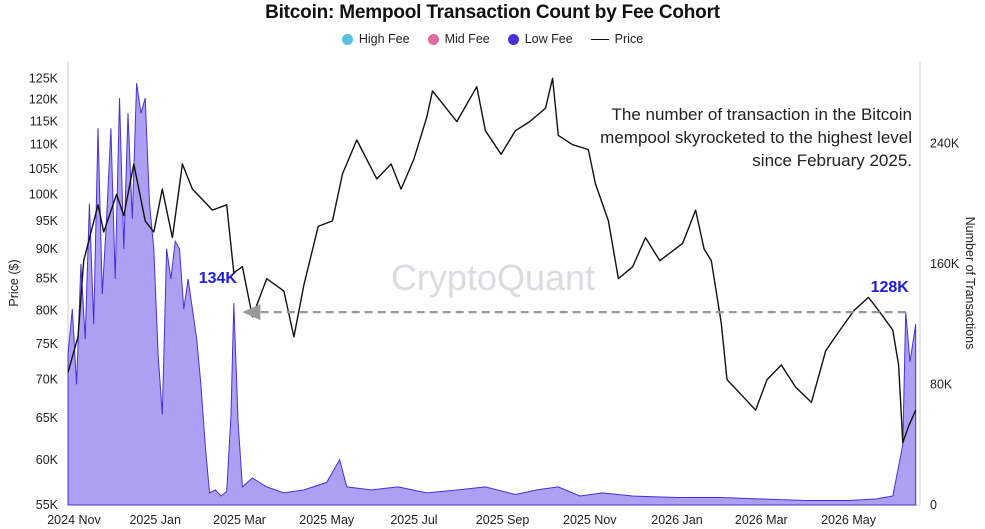  I want to click on y-left-tick-label: 60K, so click(47, 460).